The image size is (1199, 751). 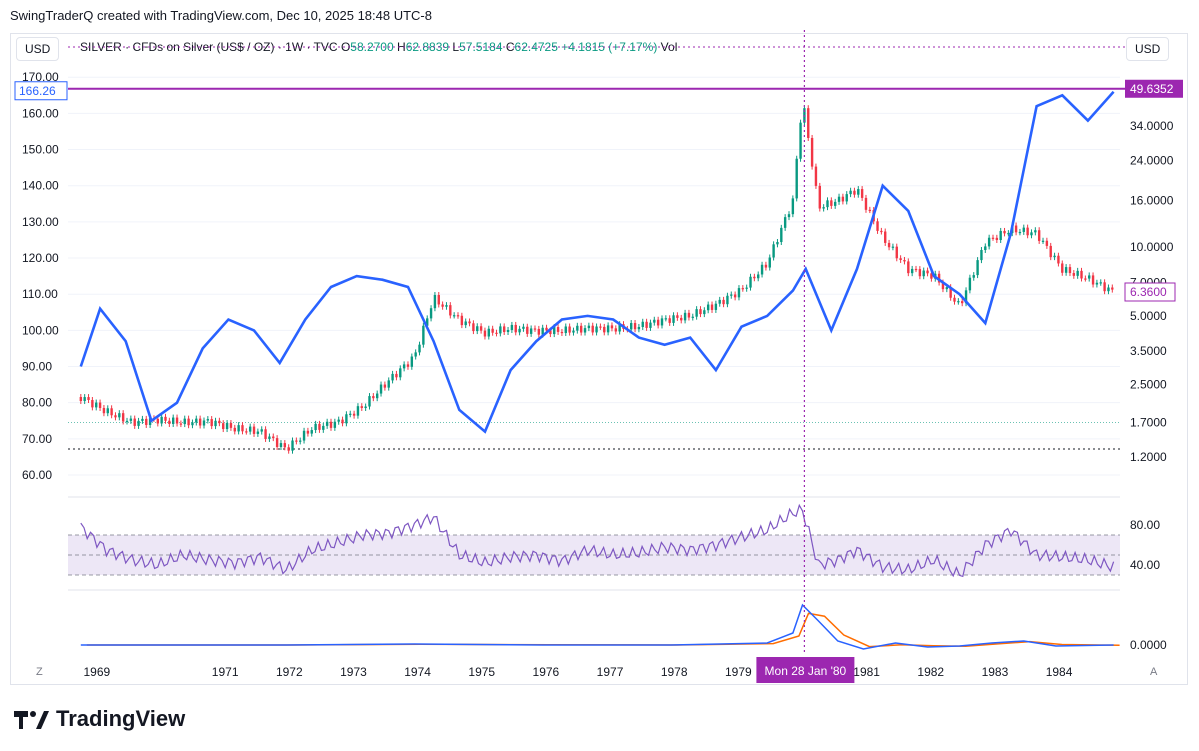 I want to click on legend-low: 57.5184, so click(x=481, y=47).